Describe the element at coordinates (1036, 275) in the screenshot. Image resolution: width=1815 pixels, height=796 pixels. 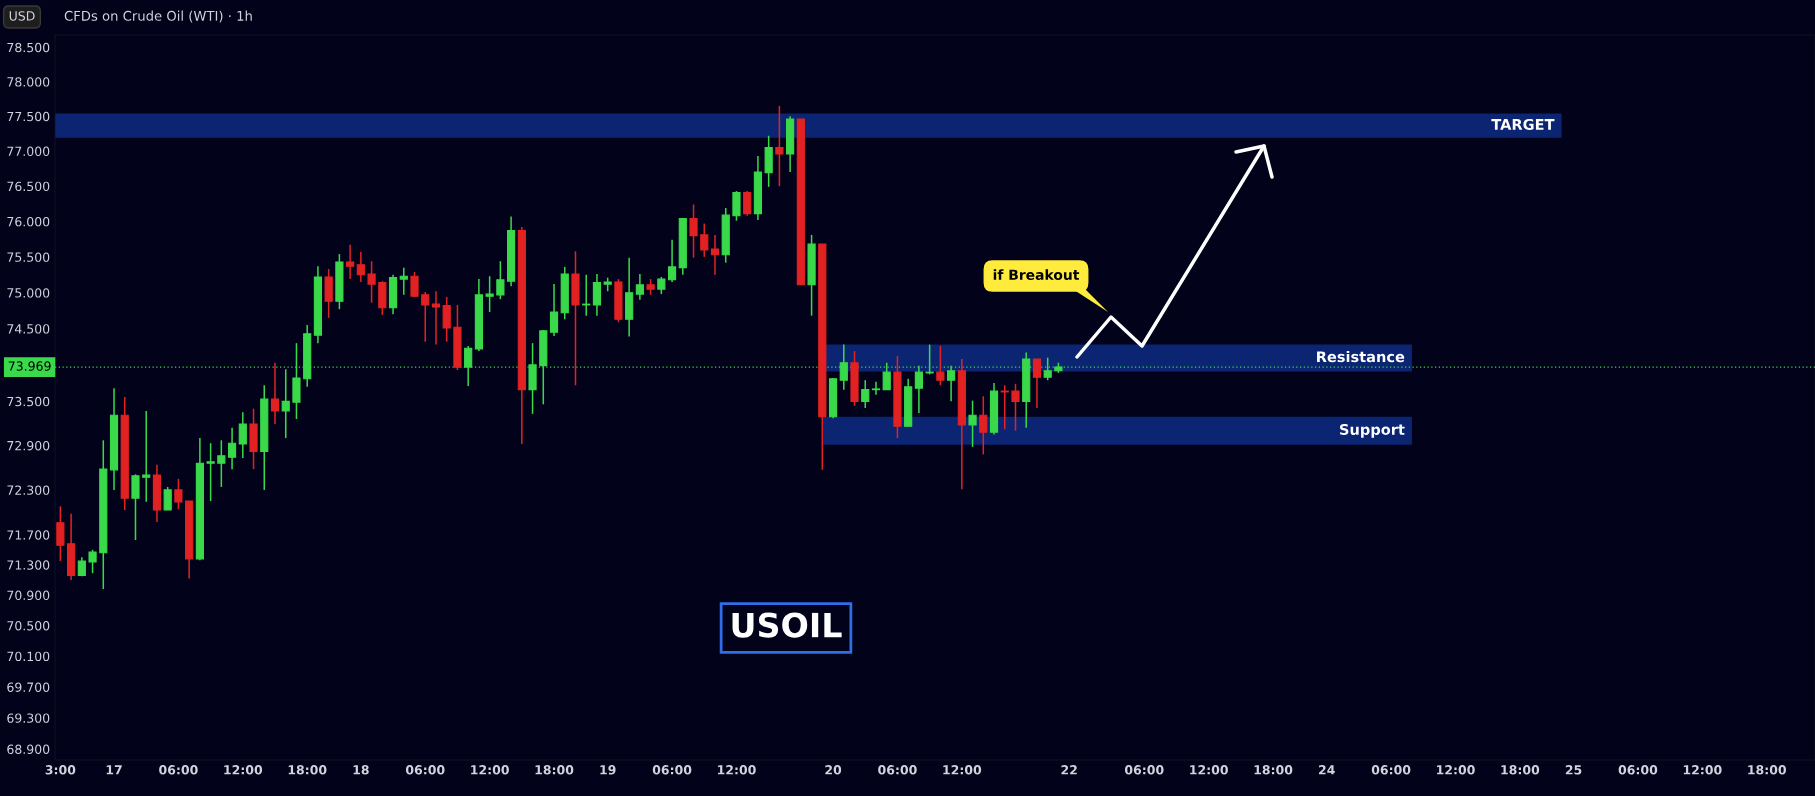
I see `annotation: if Breakout` at that location.